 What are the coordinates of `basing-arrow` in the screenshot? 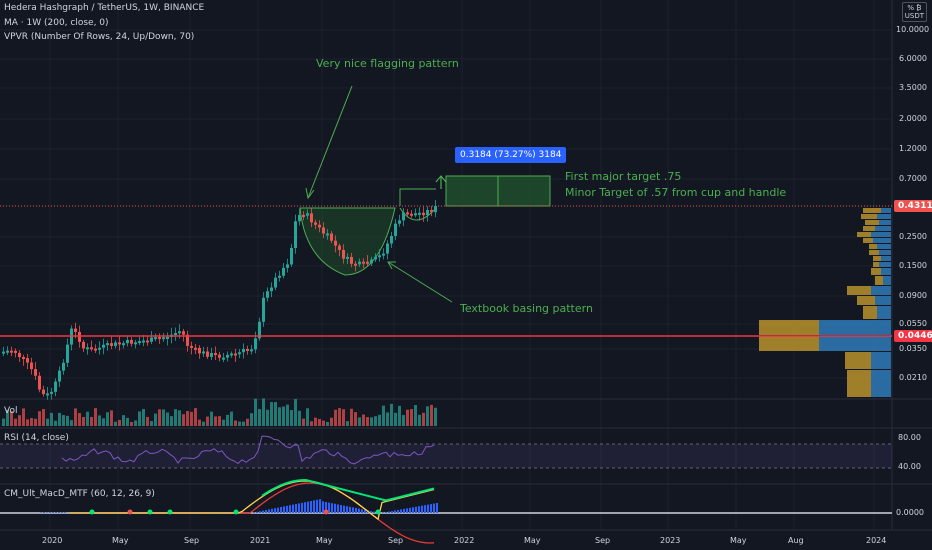 It's located at (420, 282).